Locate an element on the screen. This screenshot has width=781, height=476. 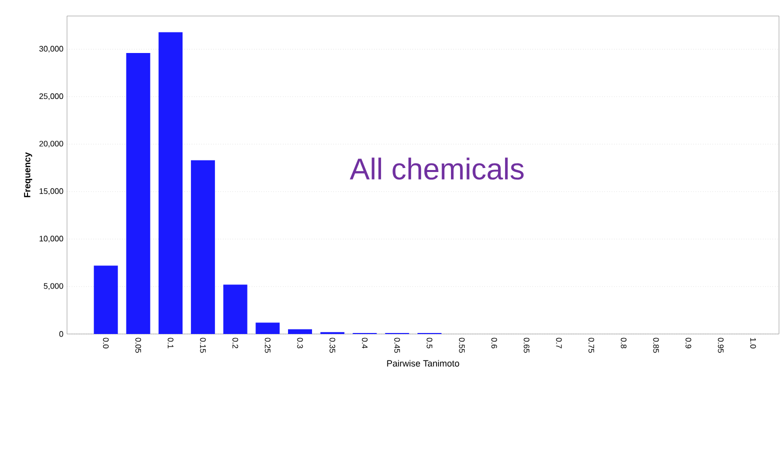
x-tick-label: 0.55 is located at coordinates (462, 345).